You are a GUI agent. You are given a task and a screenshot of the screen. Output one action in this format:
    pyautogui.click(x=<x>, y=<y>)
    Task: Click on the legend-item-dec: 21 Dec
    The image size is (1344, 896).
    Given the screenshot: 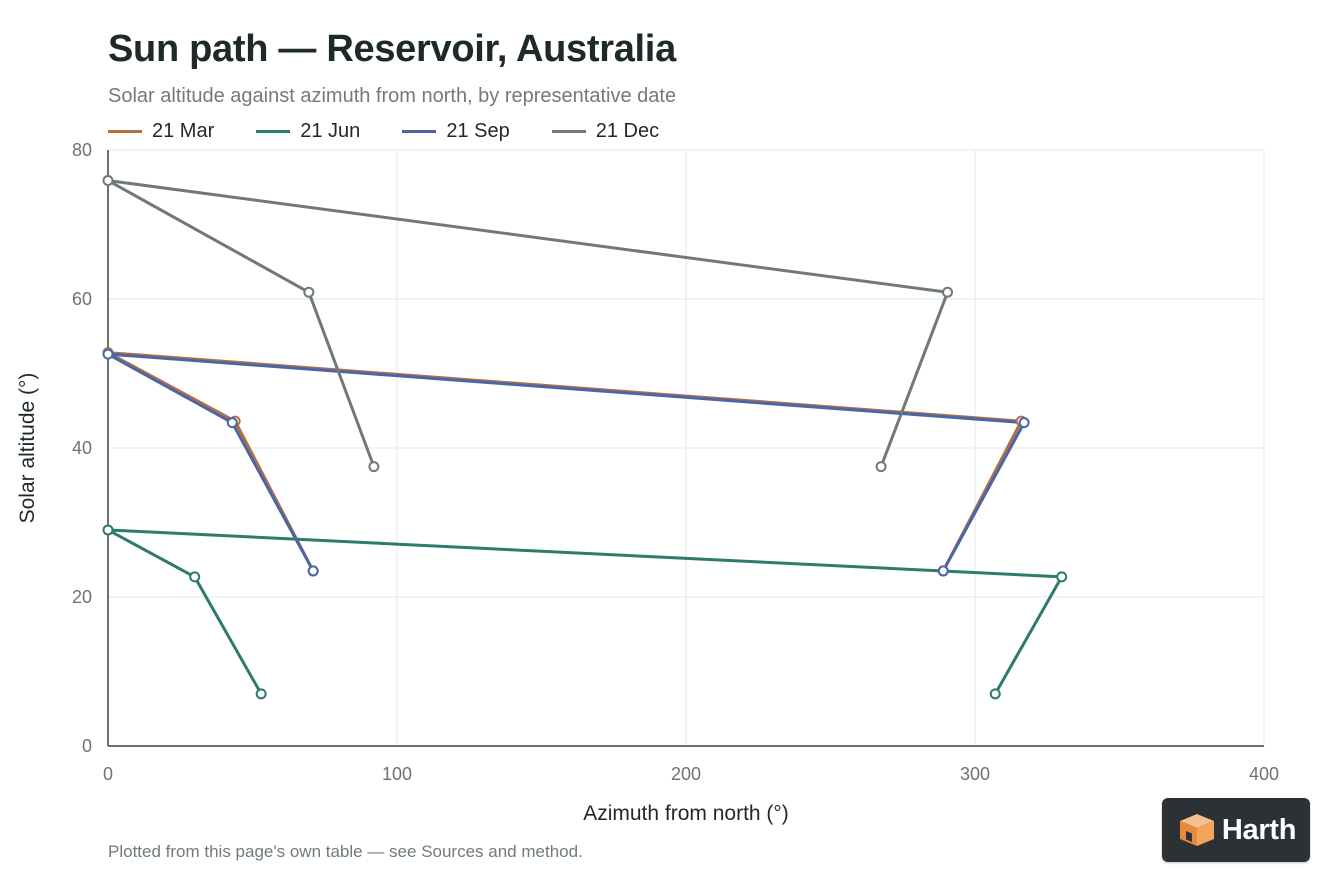 What is the action you would take?
    pyautogui.click(x=605, y=131)
    